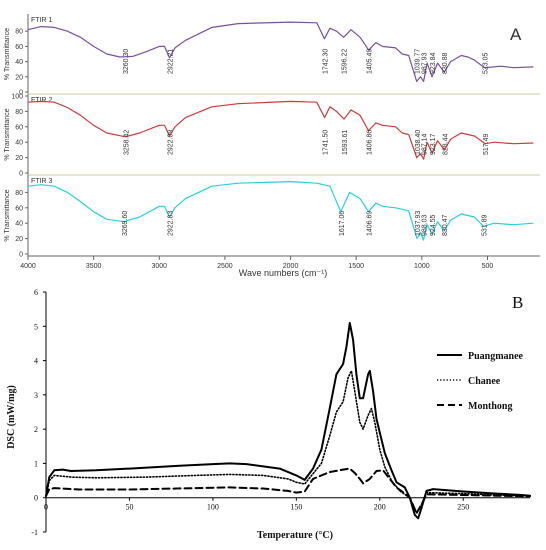  I want to click on ftir-peak-label: 1039.77, so click(418, 61).